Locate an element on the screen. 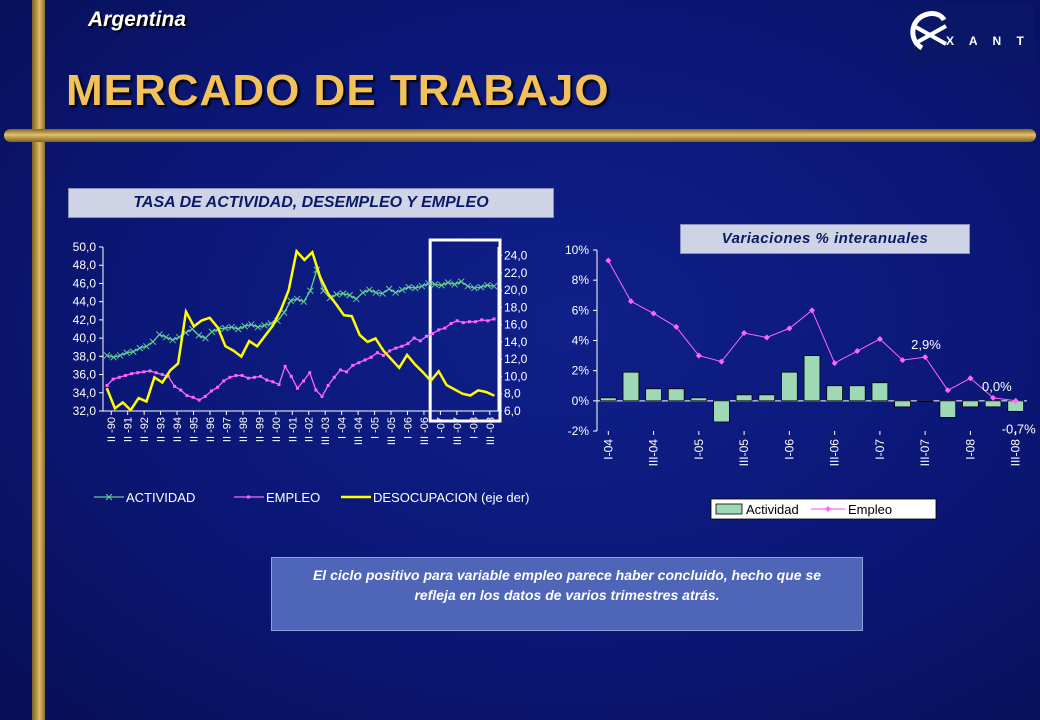 The height and width of the screenshot is (720, 1040). y-tick-label-right: 12,0 is located at coordinates (516, 359).